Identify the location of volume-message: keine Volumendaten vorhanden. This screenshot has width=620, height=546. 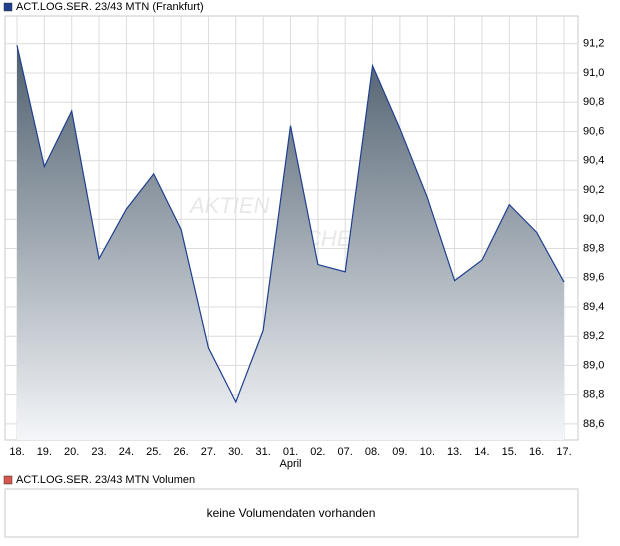
(291, 513).